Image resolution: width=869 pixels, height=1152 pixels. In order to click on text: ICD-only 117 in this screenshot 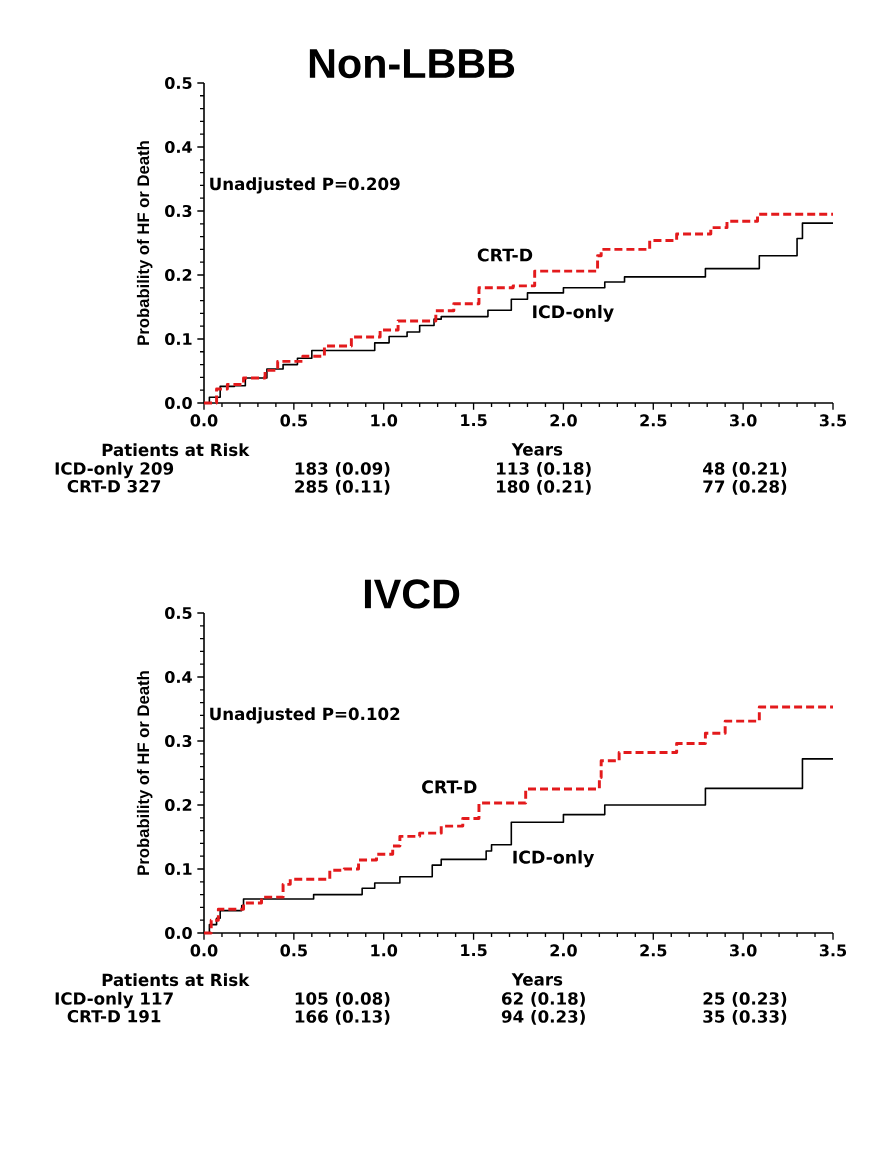, I will do `click(114, 1000)`.